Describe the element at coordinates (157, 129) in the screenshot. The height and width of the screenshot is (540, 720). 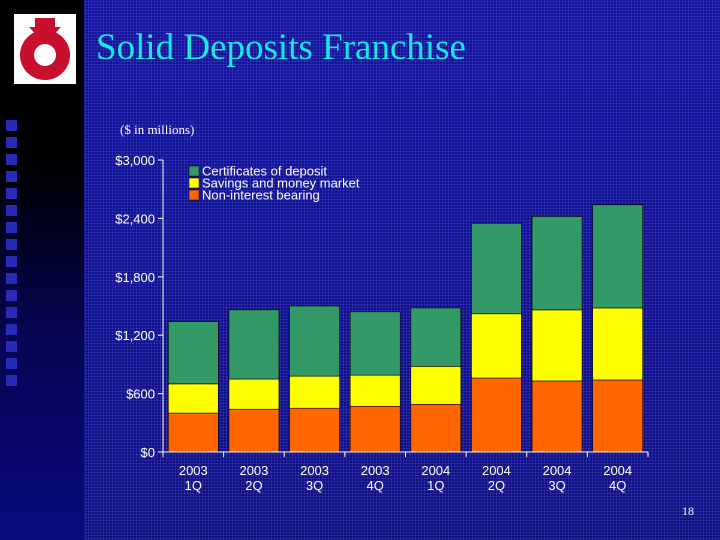
I see `chart-units-label: ($ in millions)` at that location.